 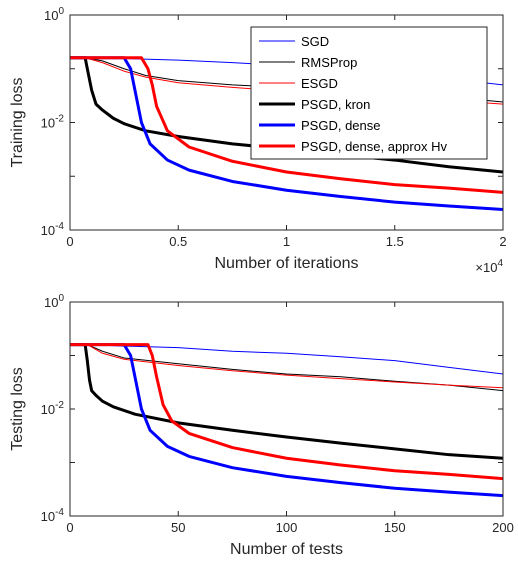 What do you see at coordinates (178, 527) in the screenshot?
I see `x-tick-label: 50` at bounding box center [178, 527].